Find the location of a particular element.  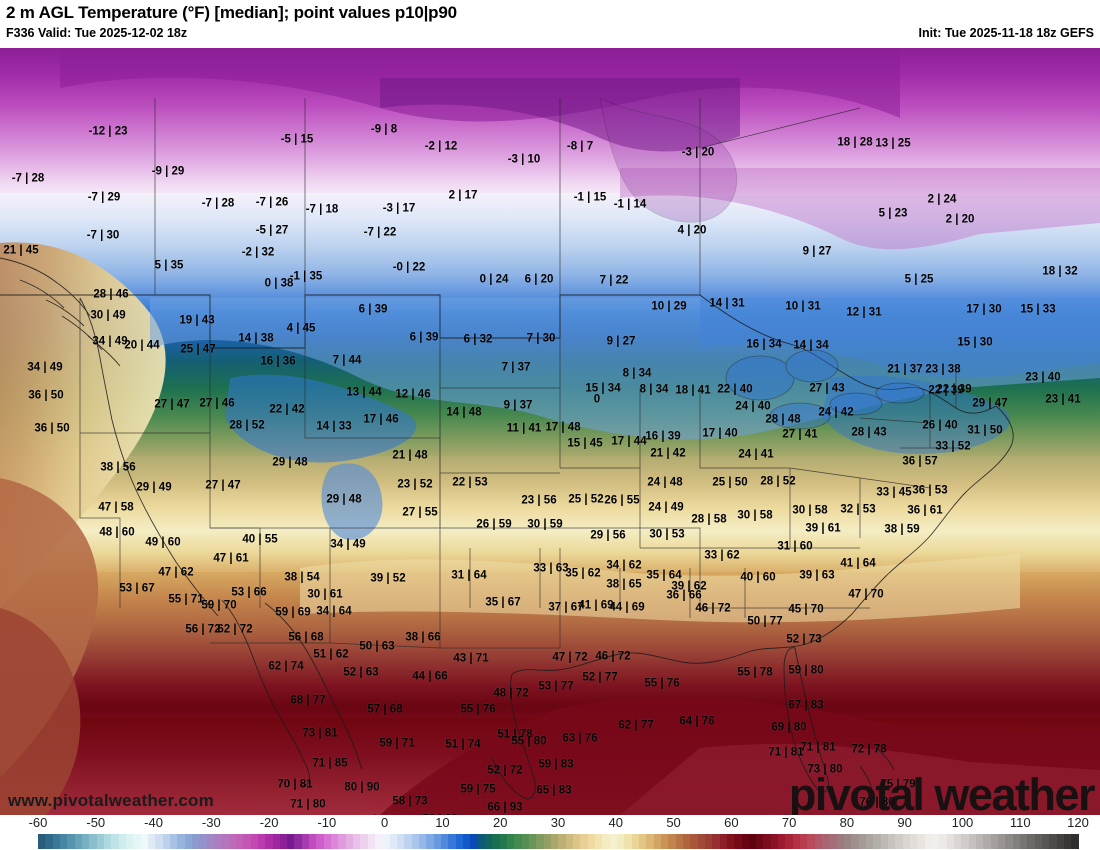

point-value: 9 | 27 is located at coordinates (621, 341).